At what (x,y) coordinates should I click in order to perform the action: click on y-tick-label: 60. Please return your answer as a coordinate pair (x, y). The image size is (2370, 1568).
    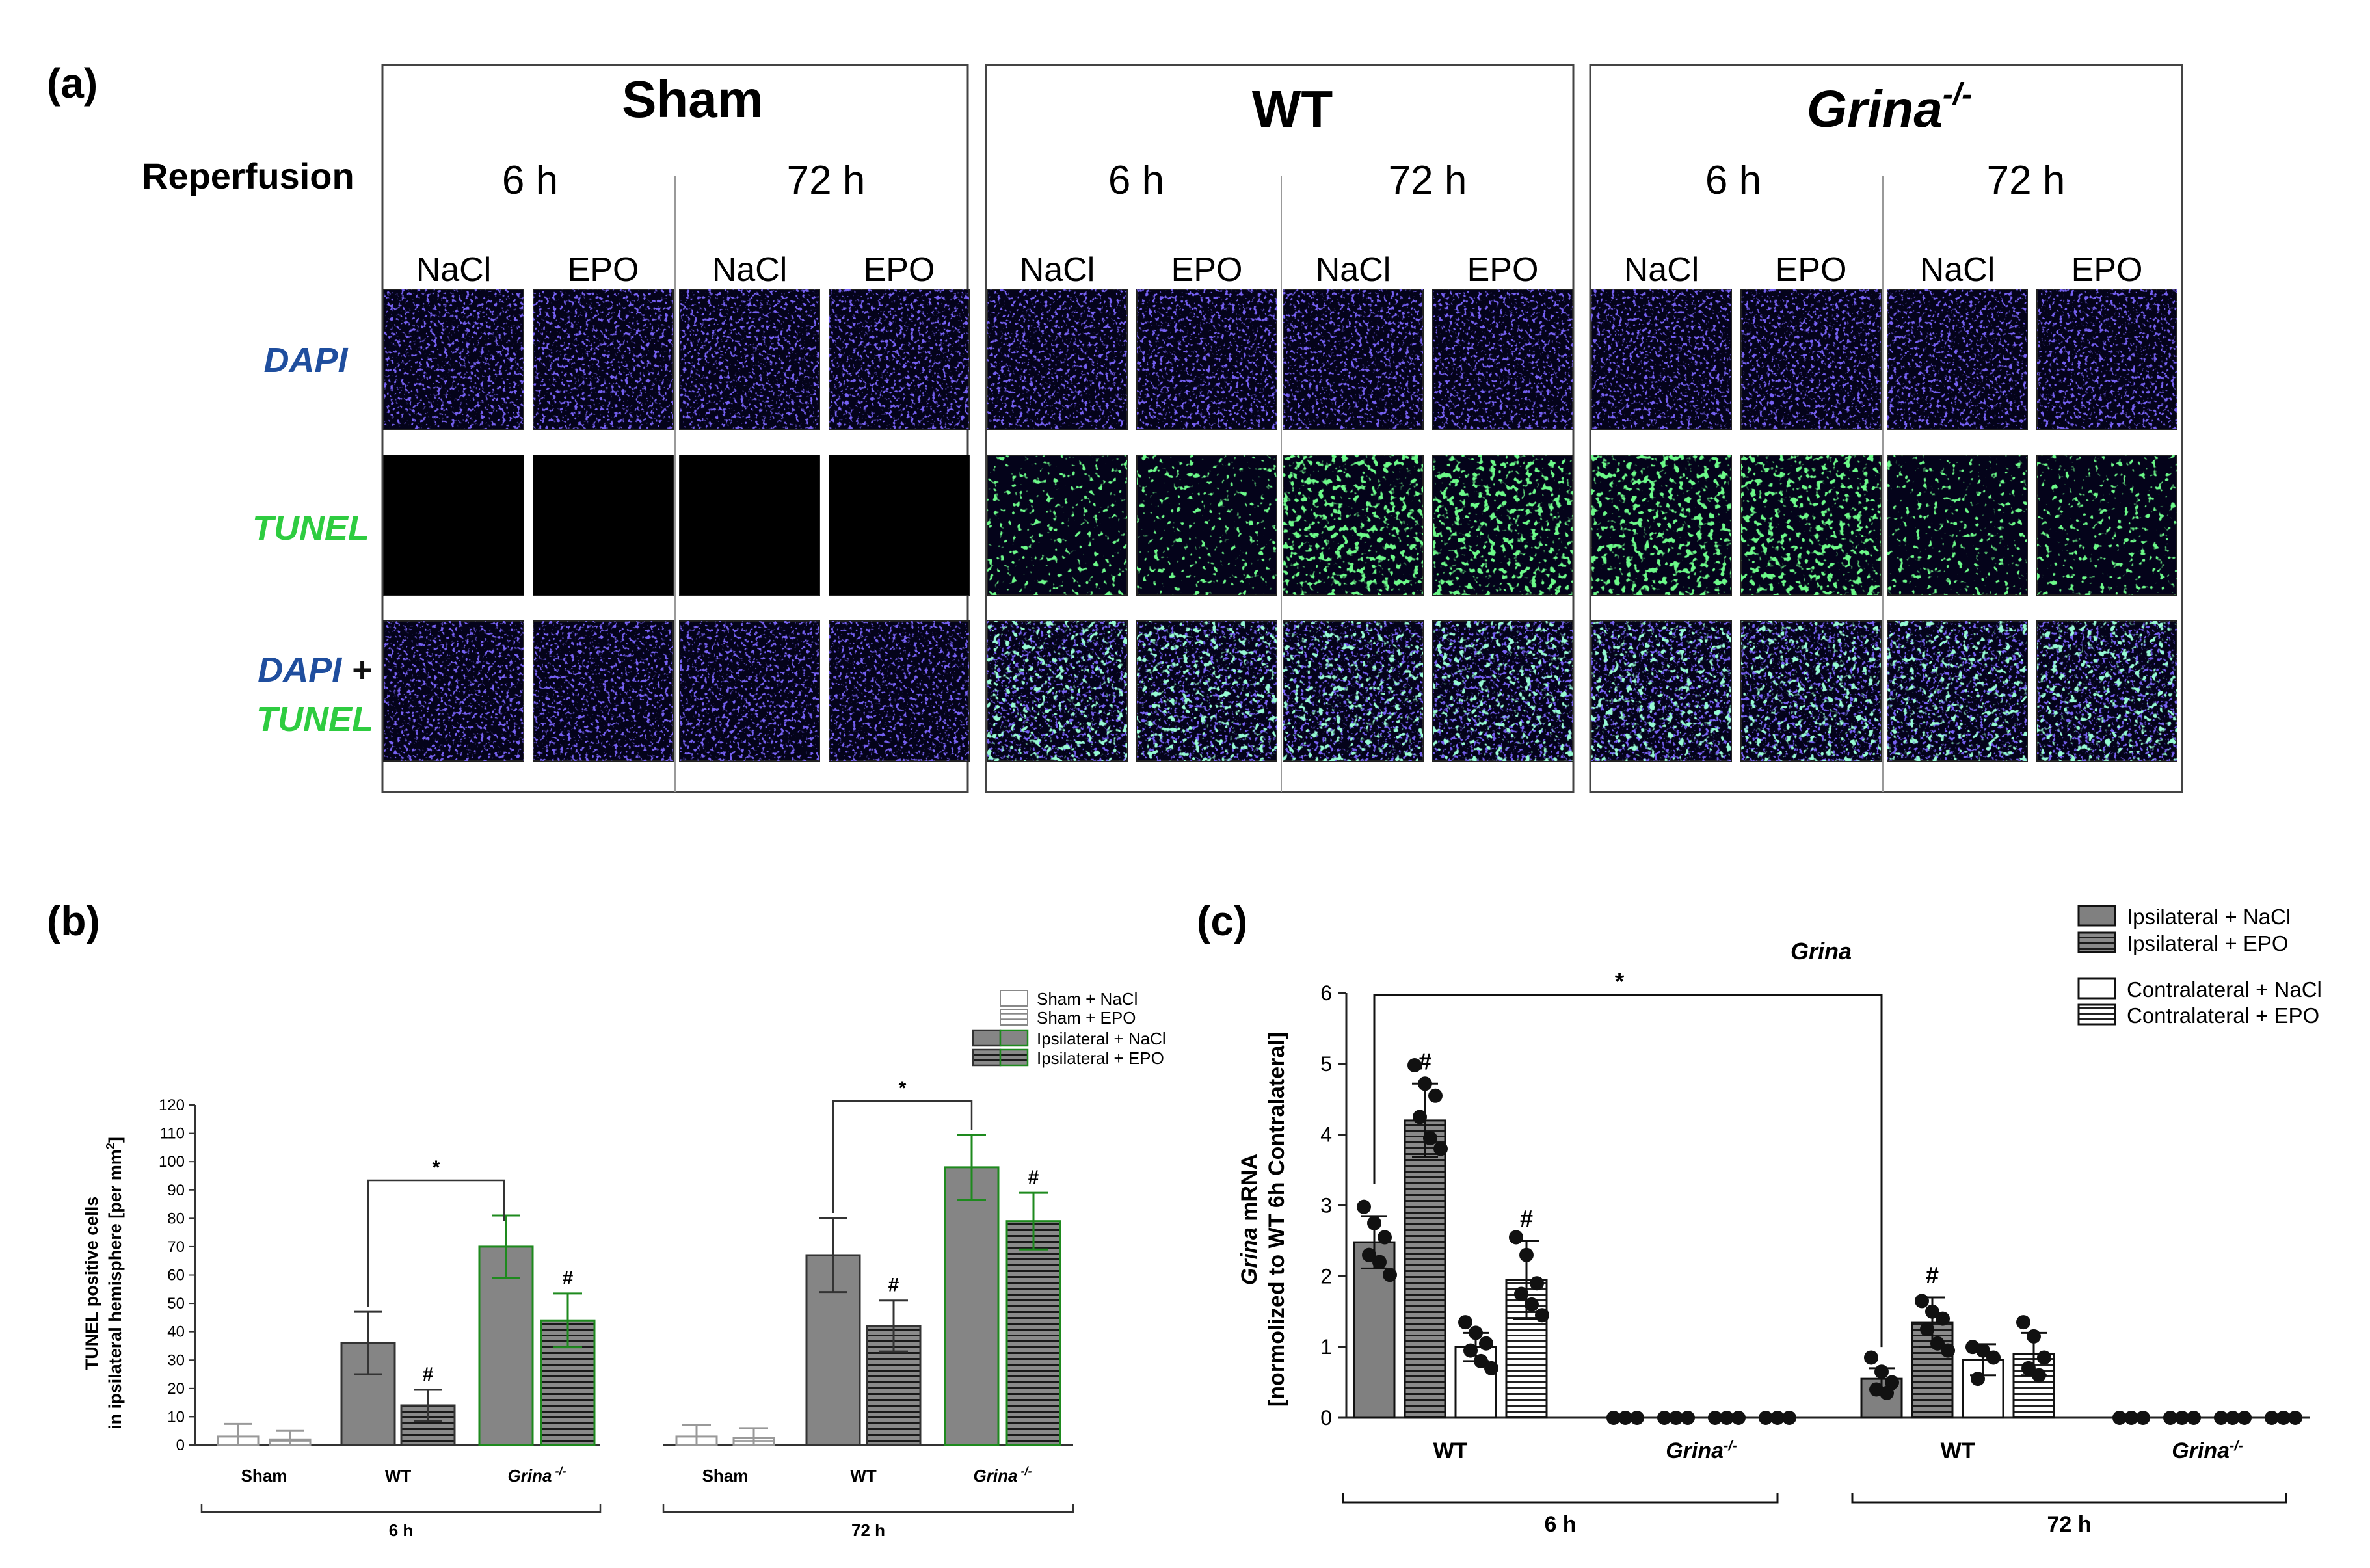
    Looking at the image, I should click on (176, 1276).